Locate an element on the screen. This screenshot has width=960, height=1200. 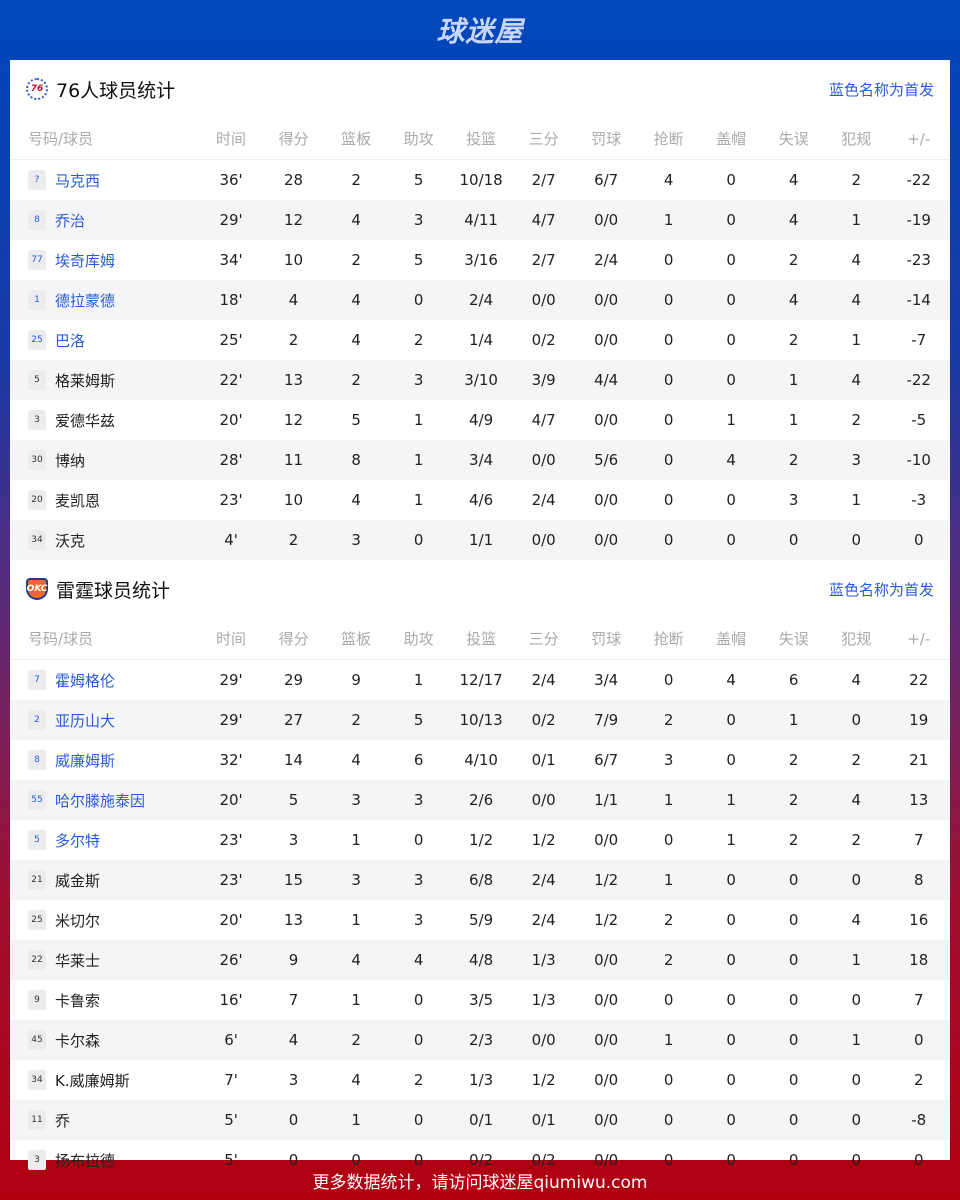
table-row: 77 埃奇库姆 34' 10 2 5 3/16 2/7 2/4 0 0 2 4 -23 is located at coordinates (480, 260).